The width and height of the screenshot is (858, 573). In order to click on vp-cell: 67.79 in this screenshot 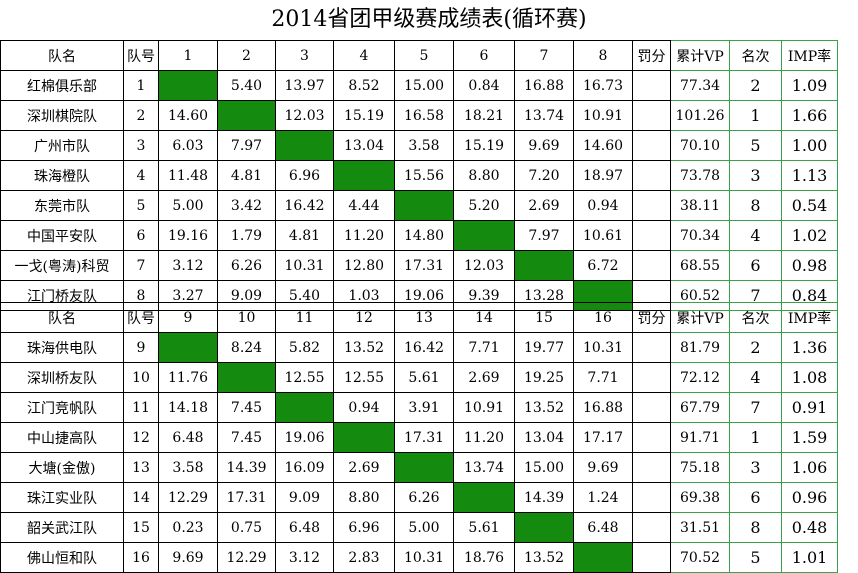, I will do `click(700, 407)`.